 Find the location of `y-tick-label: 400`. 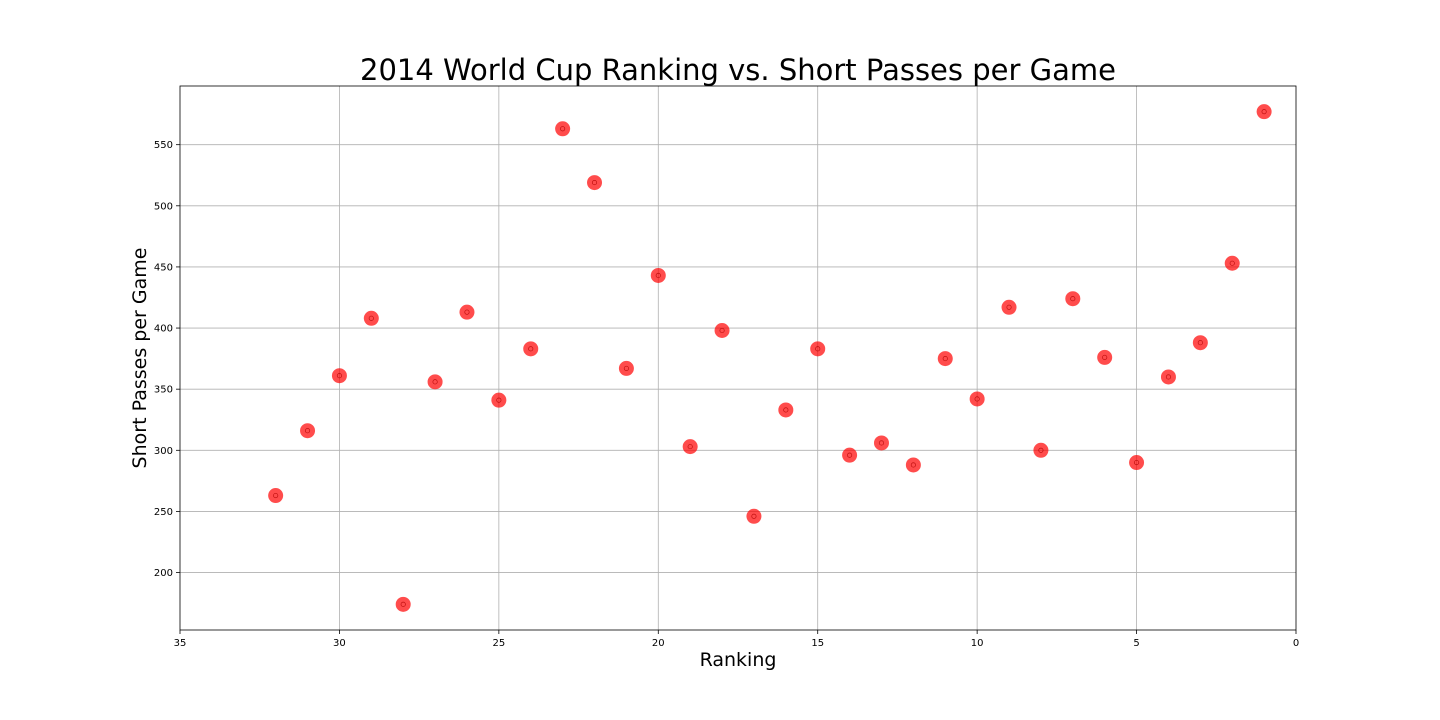

y-tick-label: 400 is located at coordinates (163, 329).